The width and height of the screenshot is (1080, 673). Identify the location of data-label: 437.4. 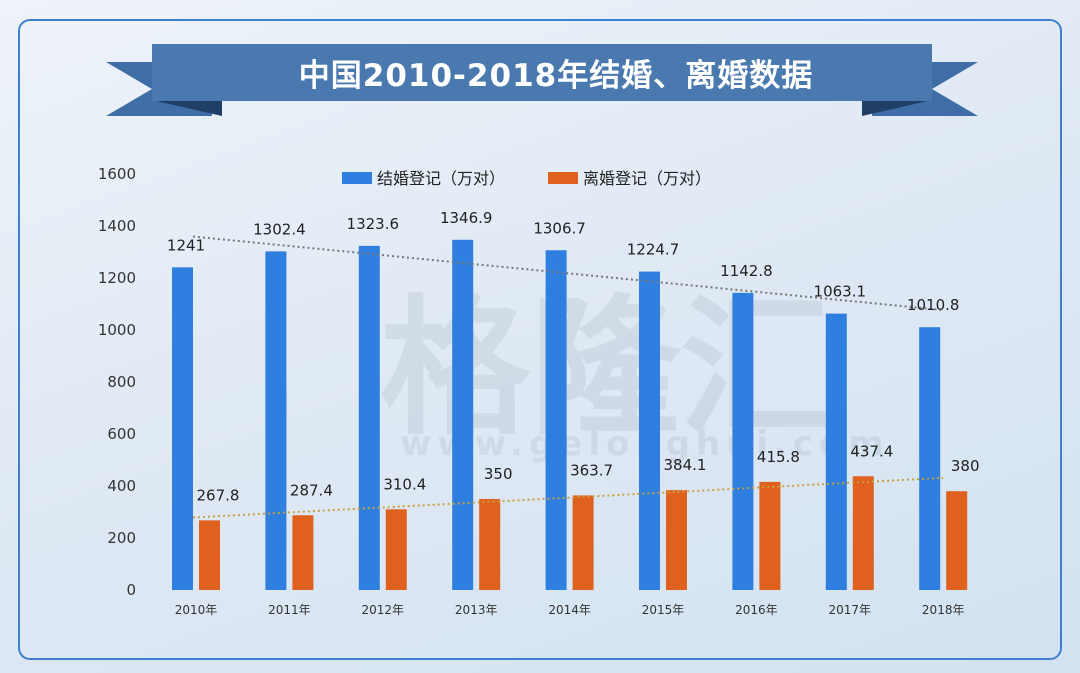
(871, 451).